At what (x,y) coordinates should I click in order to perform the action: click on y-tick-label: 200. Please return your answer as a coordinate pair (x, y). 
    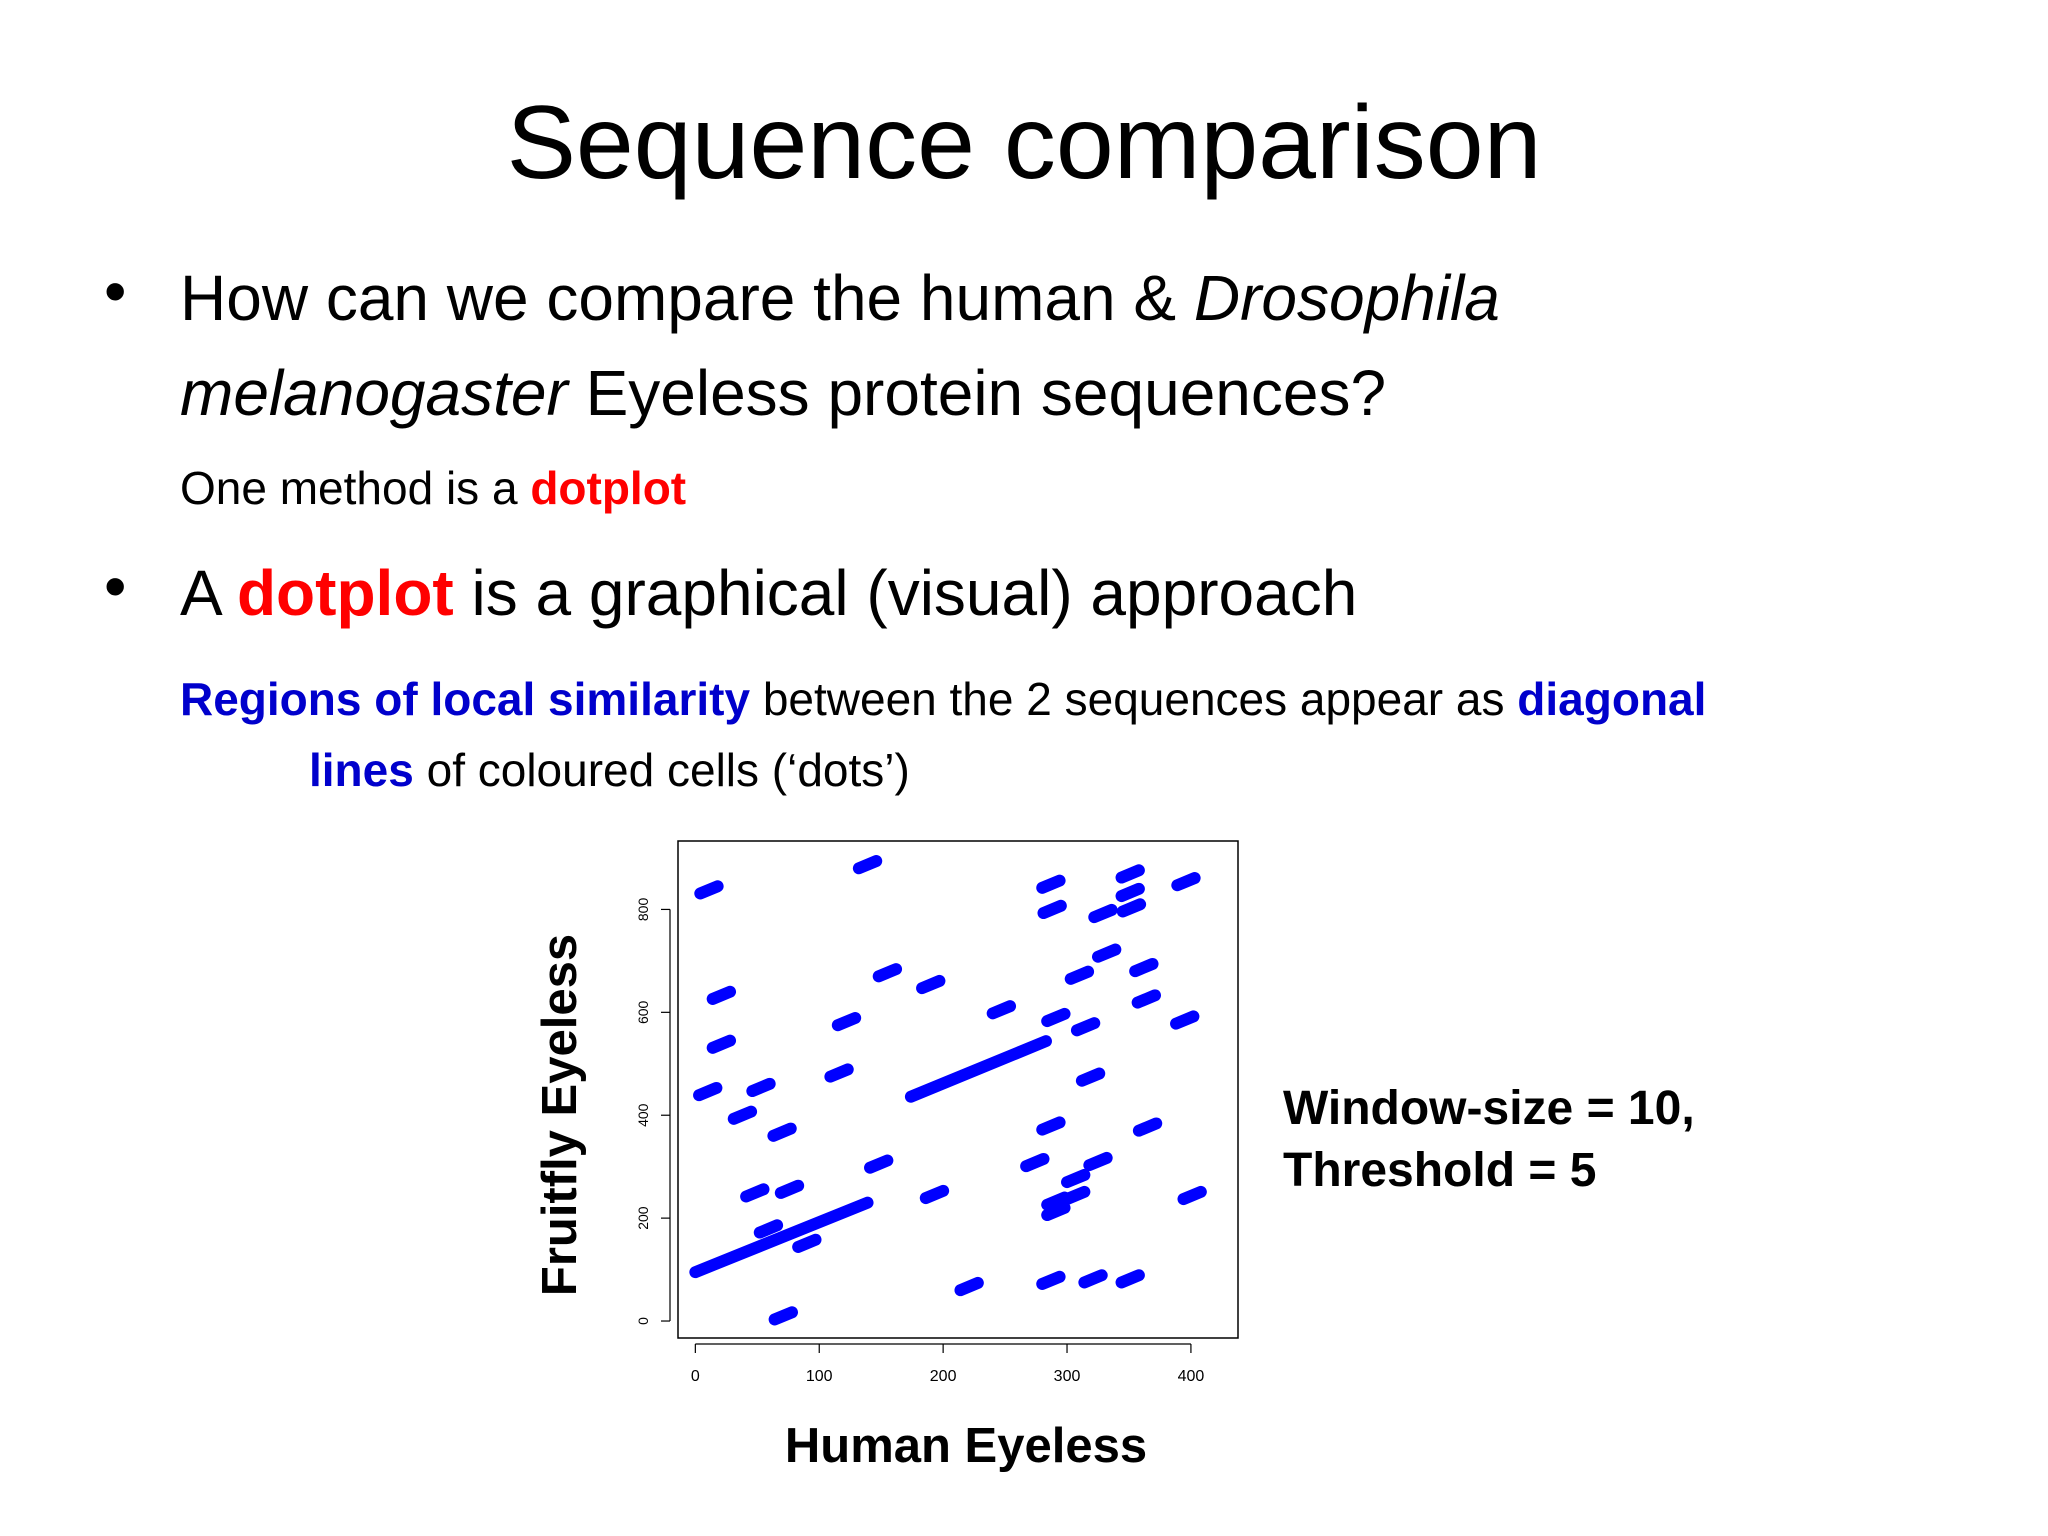
    Looking at the image, I should click on (643, 1218).